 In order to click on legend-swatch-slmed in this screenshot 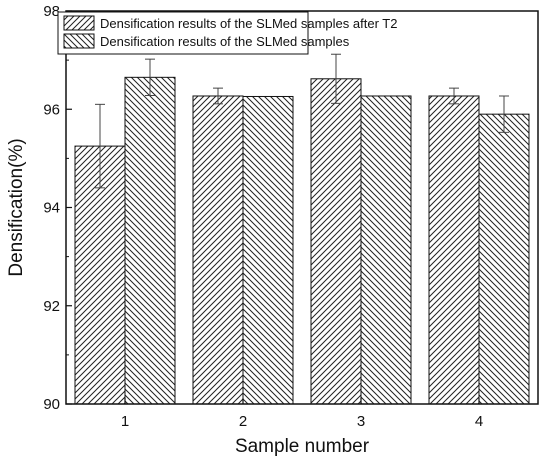, I will do `click(79, 41)`.